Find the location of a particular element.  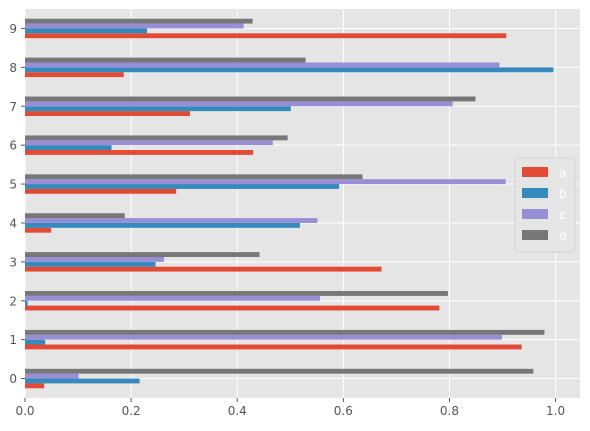

x-tick-label: 0.6 is located at coordinates (343, 411).